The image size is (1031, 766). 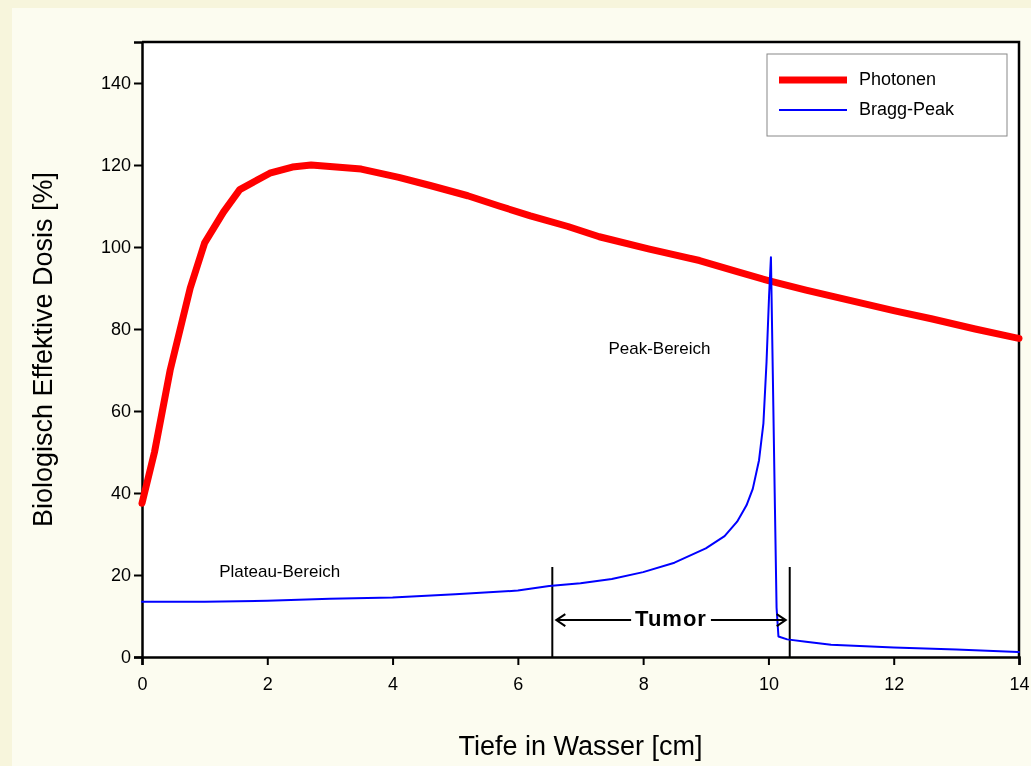 What do you see at coordinates (115, 247) in the screenshot?
I see `y-tick-label: 100` at bounding box center [115, 247].